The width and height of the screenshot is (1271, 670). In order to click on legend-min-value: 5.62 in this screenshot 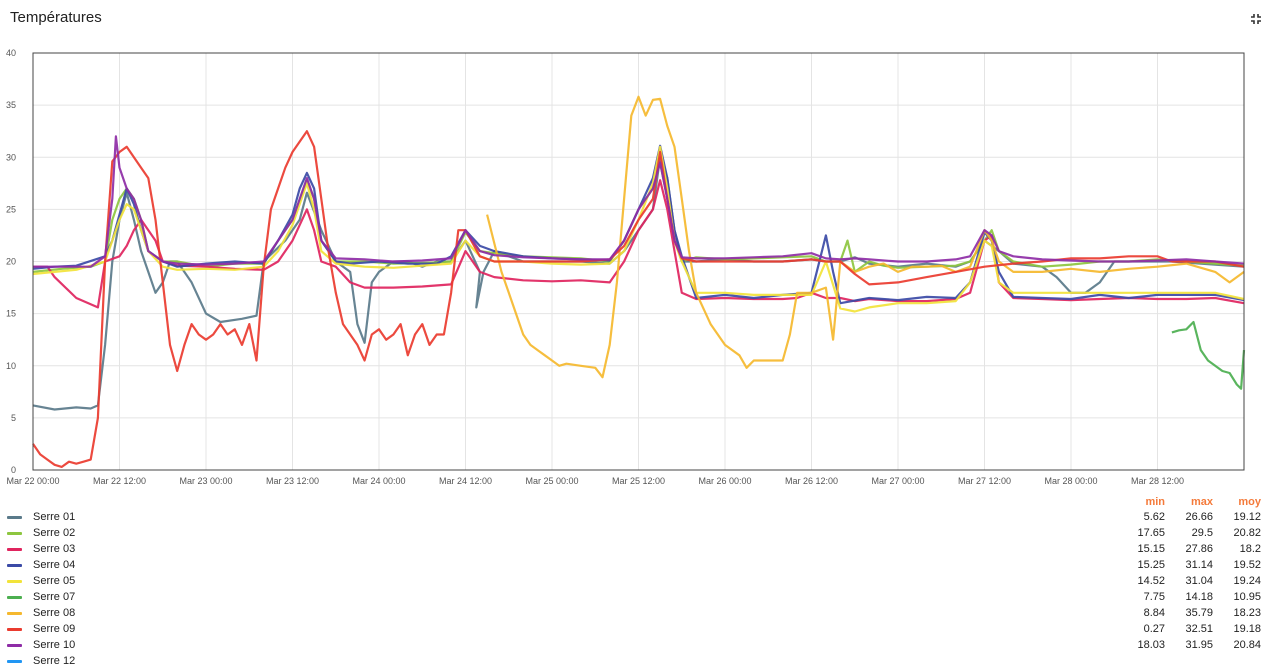, I will do `click(1154, 517)`.